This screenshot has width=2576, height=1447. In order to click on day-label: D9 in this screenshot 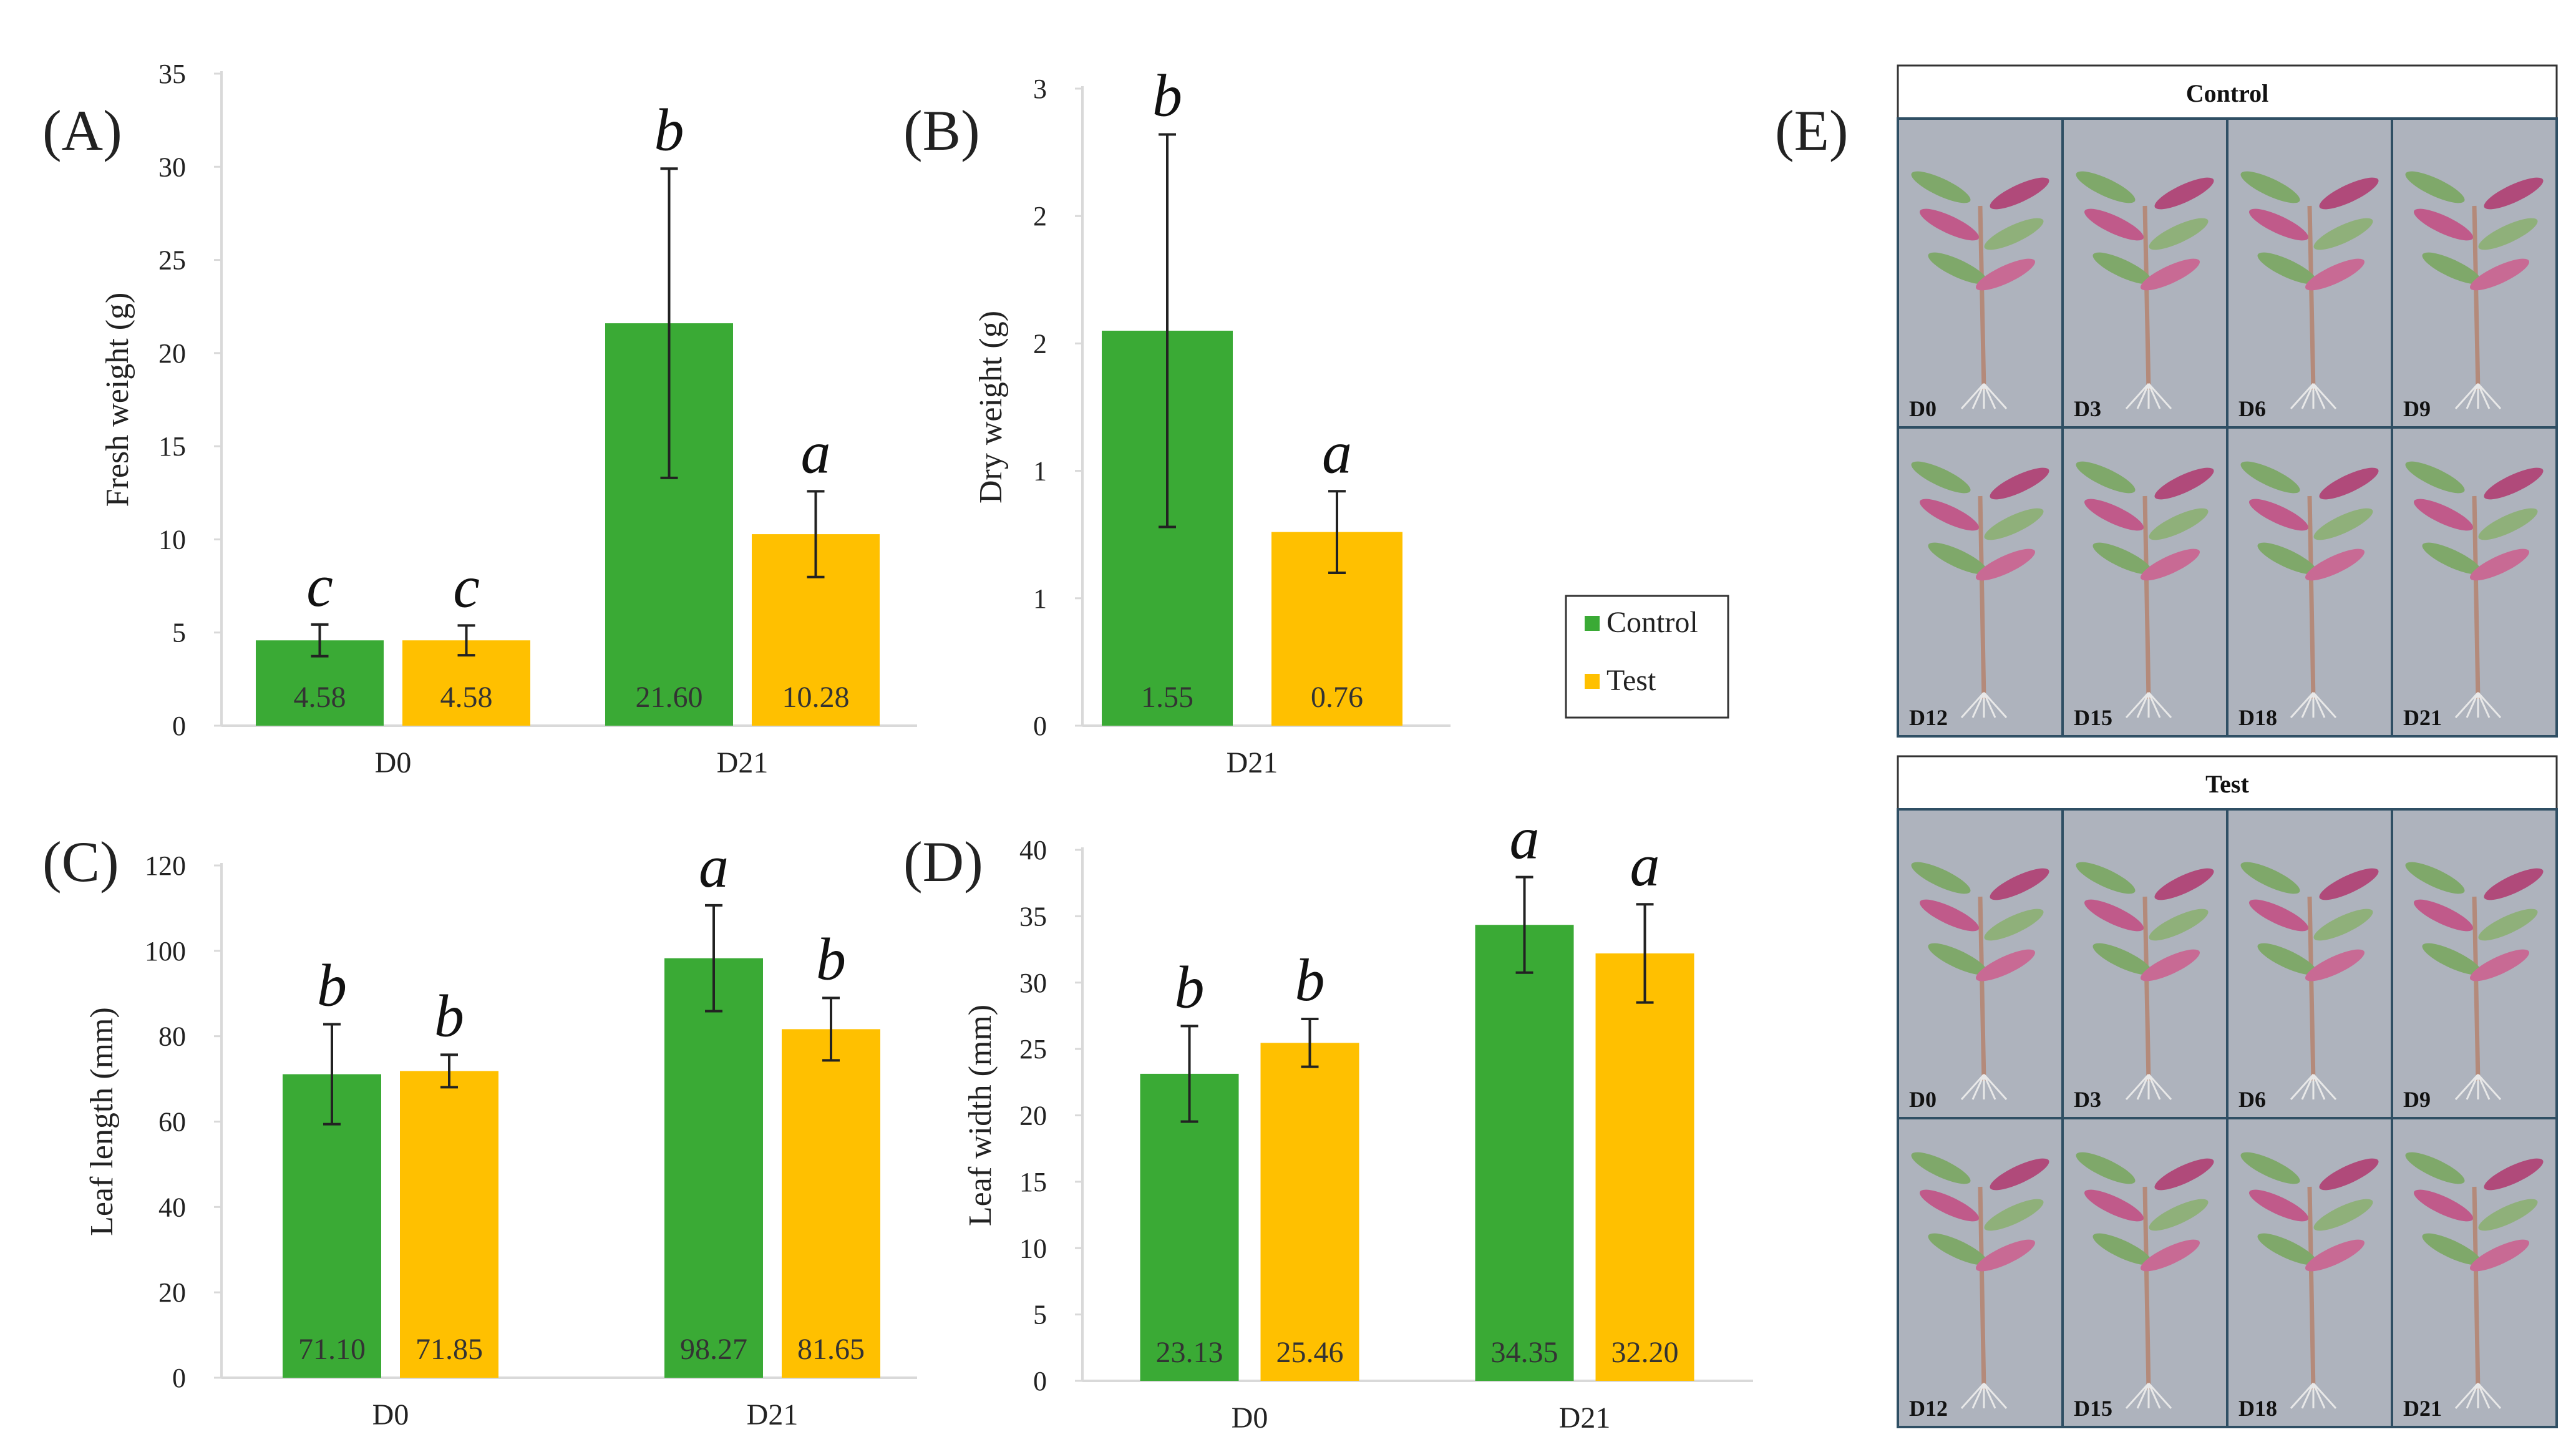, I will do `click(2417, 408)`.